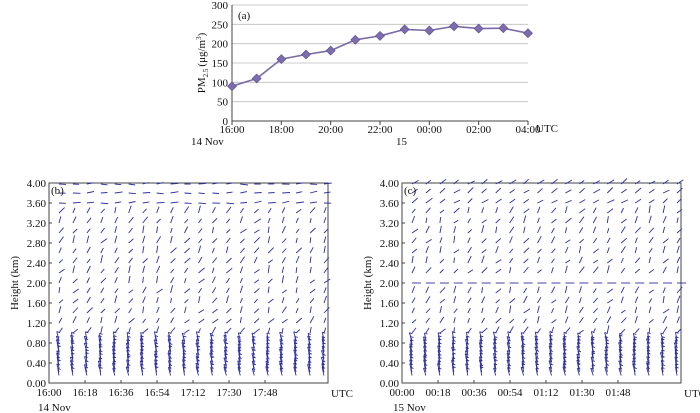 Image resolution: width=700 pixels, height=413 pixels. I want to click on panel-a-markers, so click(380, 56).